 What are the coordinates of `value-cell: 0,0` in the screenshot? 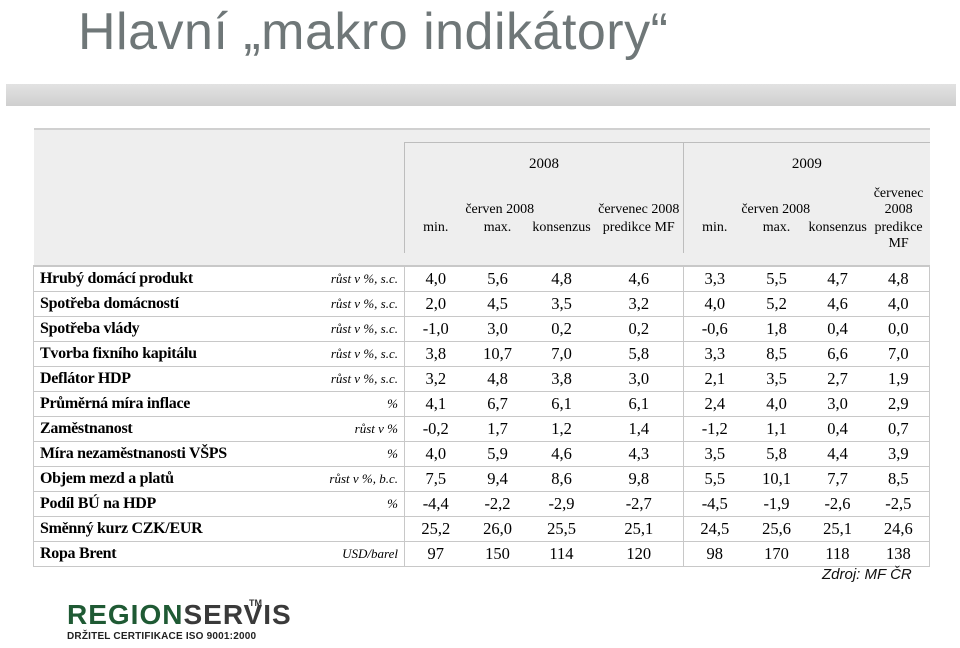 It's located at (899, 329).